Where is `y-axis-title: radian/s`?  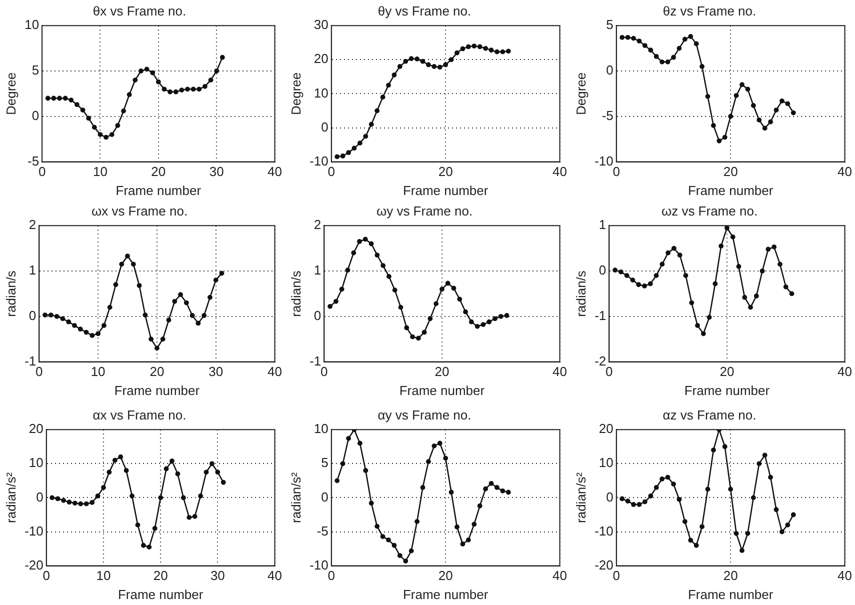
y-axis-title: radian/s is located at coordinates (580, 293).